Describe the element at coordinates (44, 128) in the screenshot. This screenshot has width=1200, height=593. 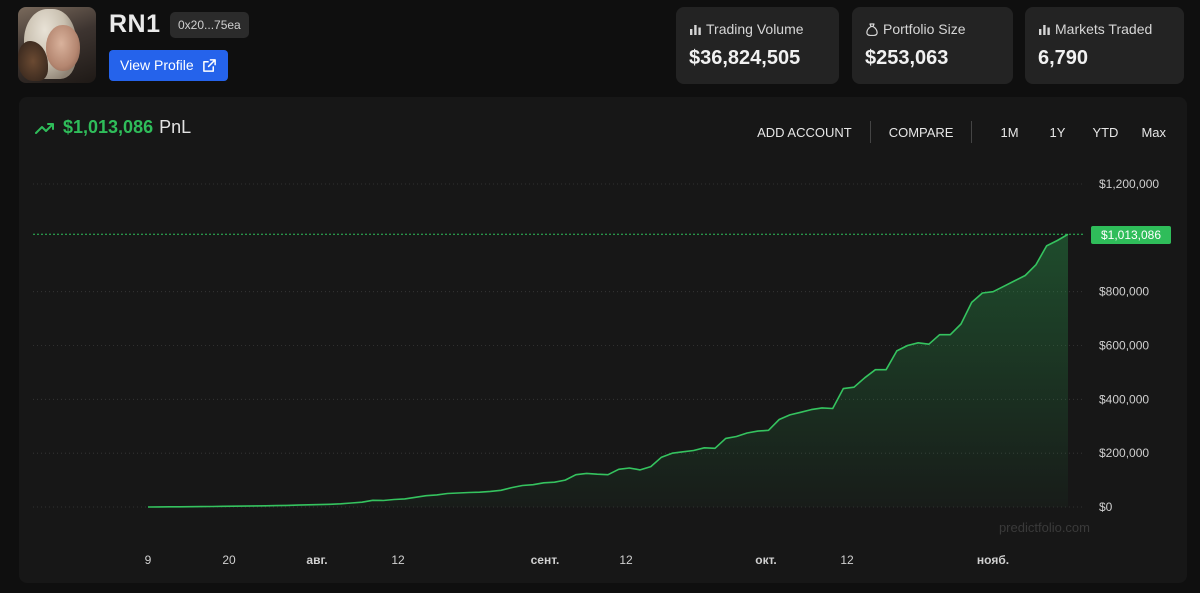
I see `trending-up-icon` at that location.